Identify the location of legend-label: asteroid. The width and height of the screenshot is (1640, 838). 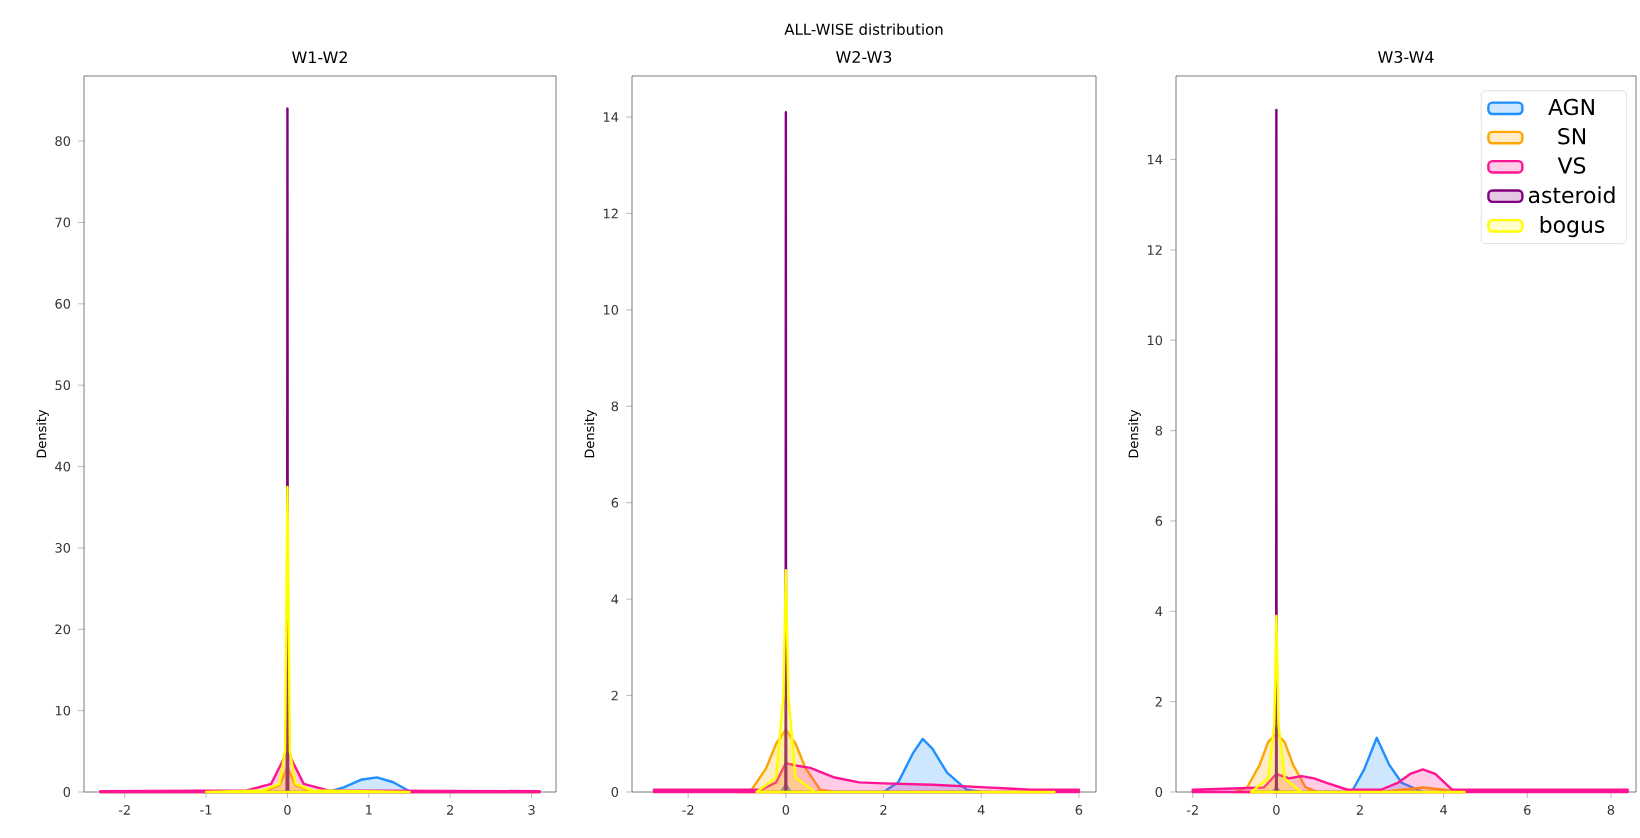
(1571, 195).